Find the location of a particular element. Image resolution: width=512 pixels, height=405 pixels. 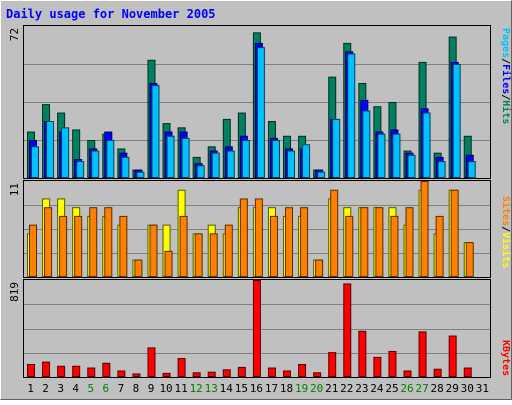

day-label-5: 5 is located at coordinates (90, 388).